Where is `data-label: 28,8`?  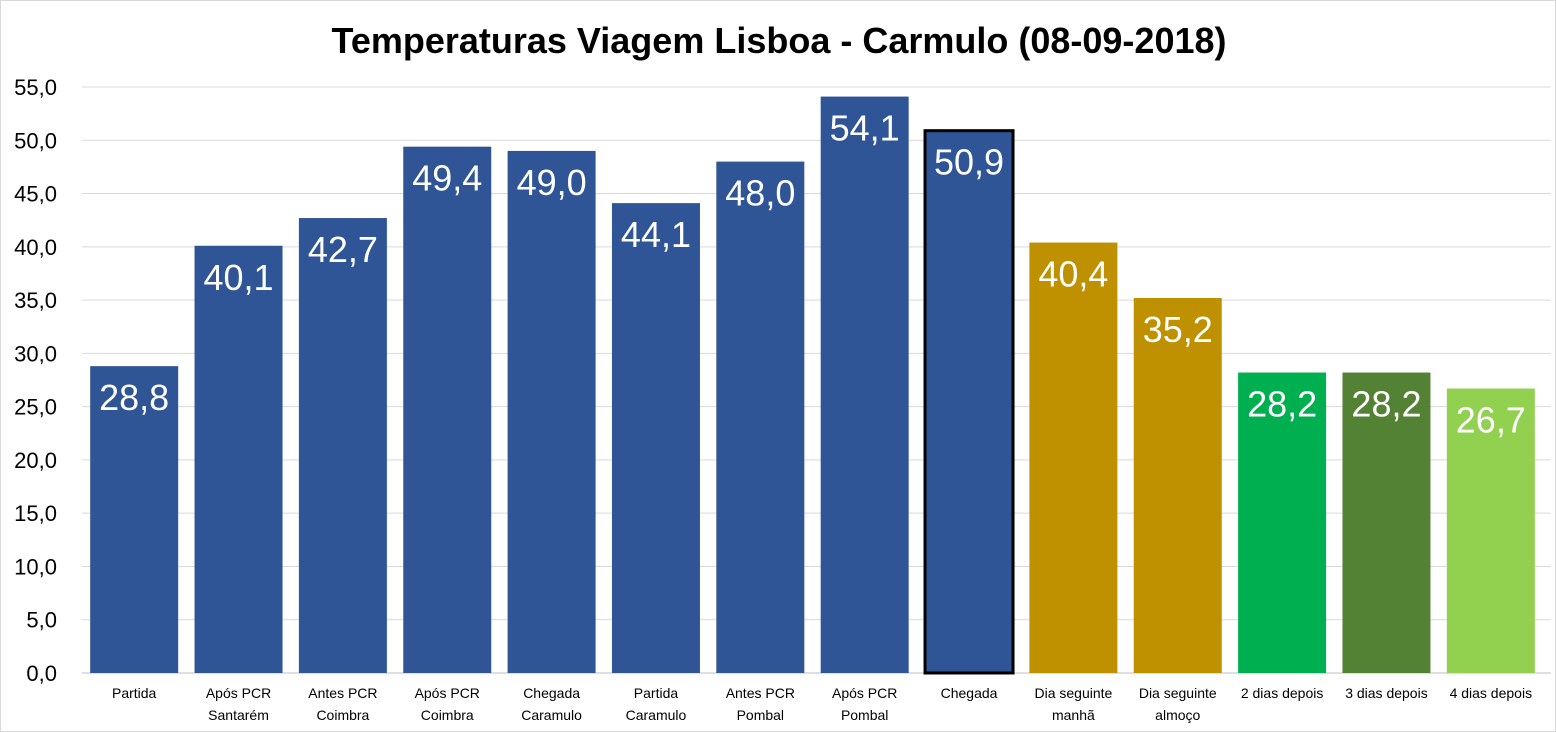
data-label: 28,8 is located at coordinates (134, 397).